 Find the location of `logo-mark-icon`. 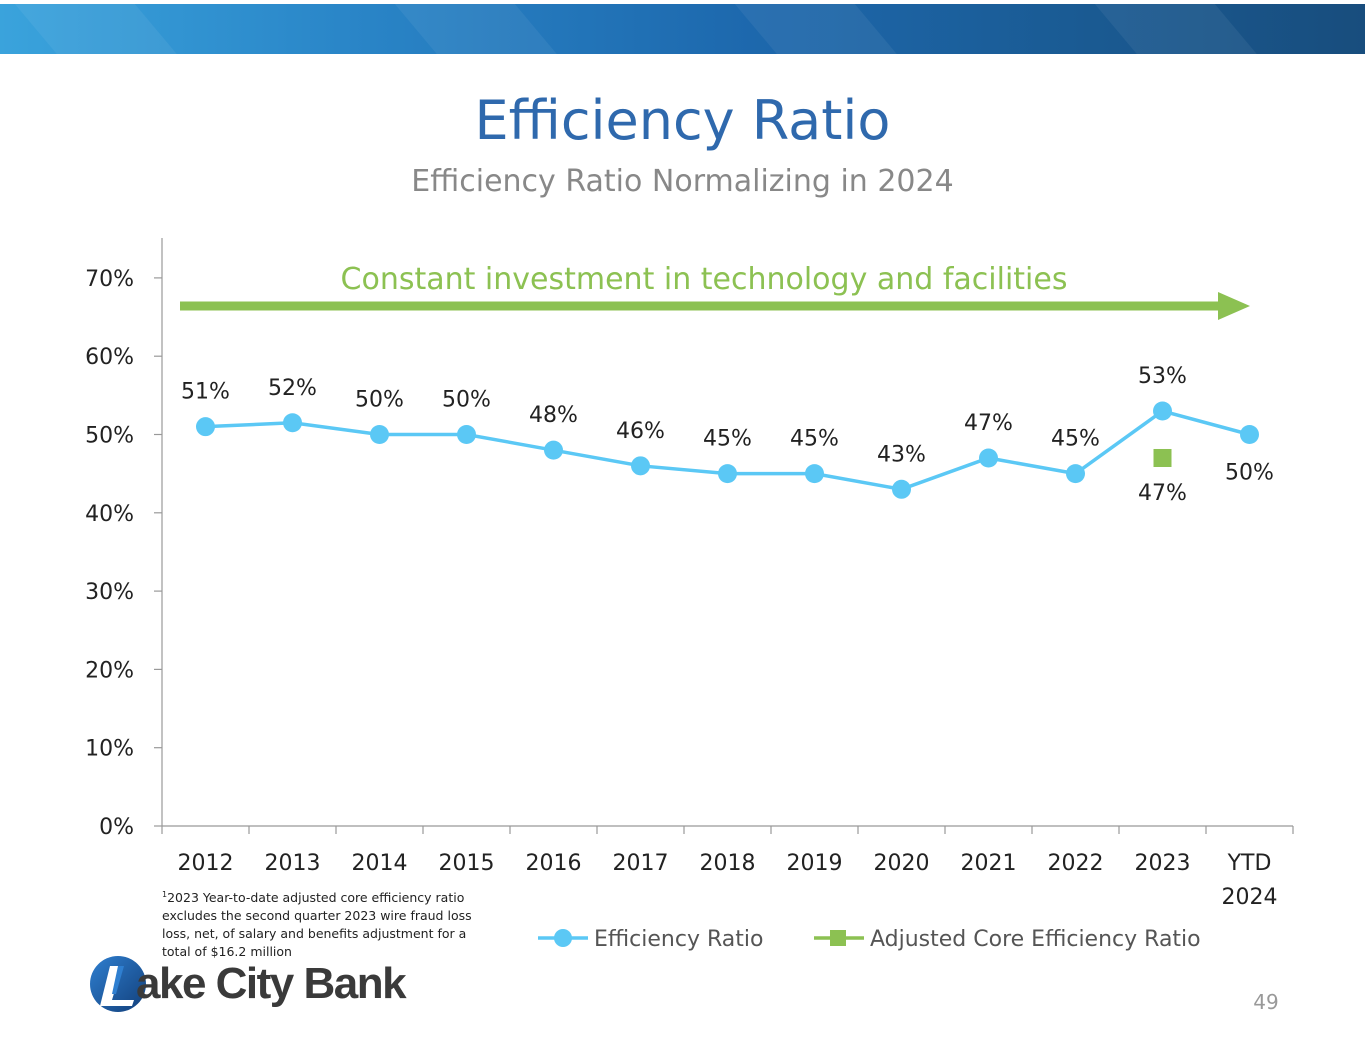

logo-mark-icon is located at coordinates (118, 984).